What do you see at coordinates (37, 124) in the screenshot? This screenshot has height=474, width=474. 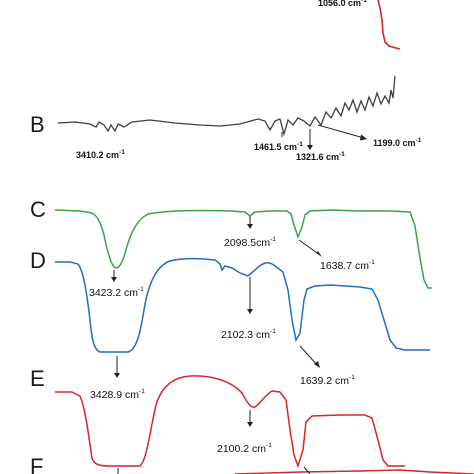 I see `panel-letter-b: B` at bounding box center [37, 124].